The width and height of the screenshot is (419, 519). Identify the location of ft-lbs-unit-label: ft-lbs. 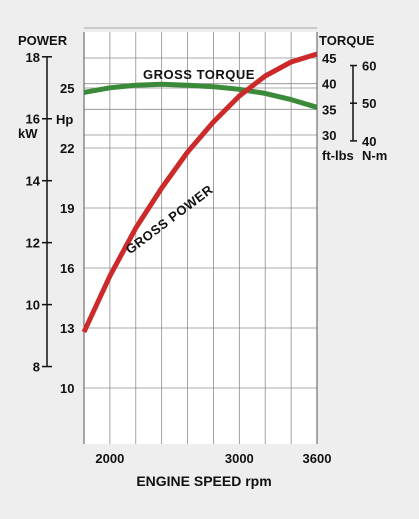
(338, 155).